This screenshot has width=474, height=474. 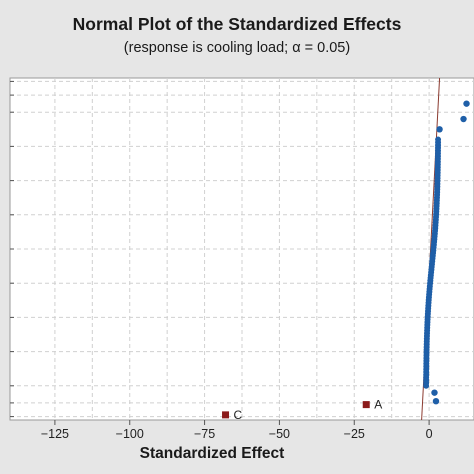 What do you see at coordinates (212, 453) in the screenshot?
I see `x-axis-label: Standardized Effect` at bounding box center [212, 453].